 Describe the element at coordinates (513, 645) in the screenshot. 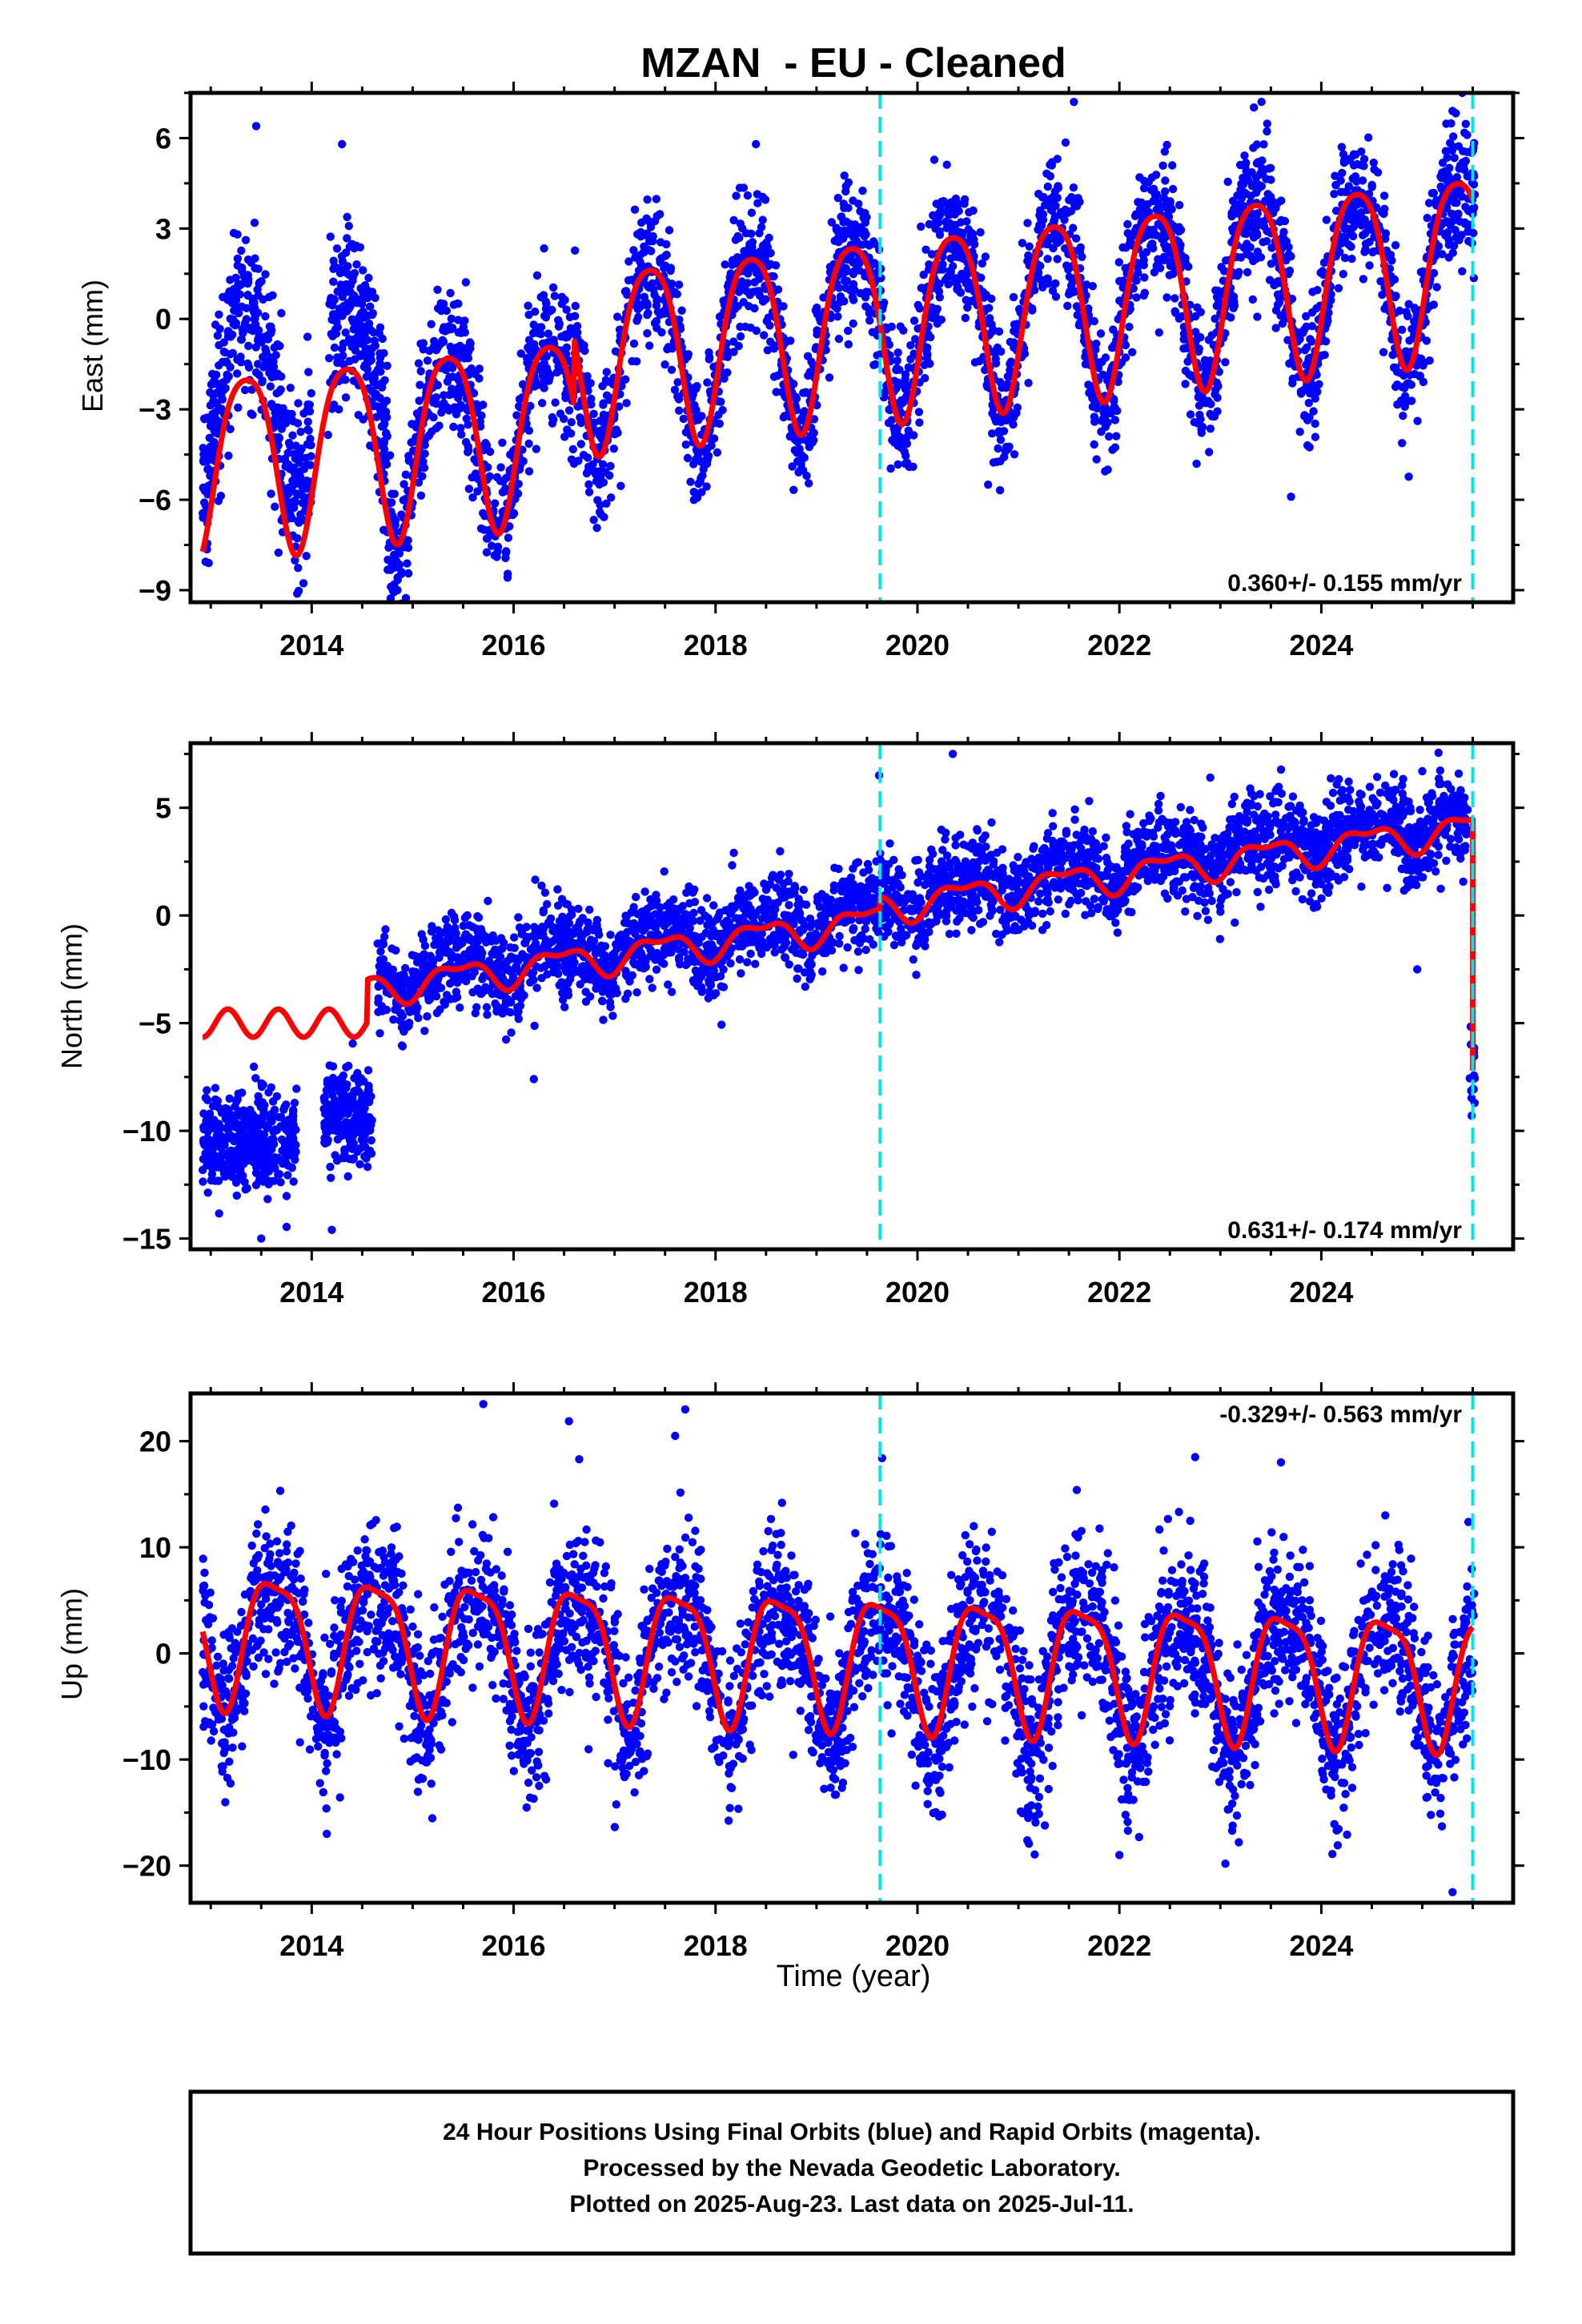

I see `east-x-tick-label: 2016` at that location.